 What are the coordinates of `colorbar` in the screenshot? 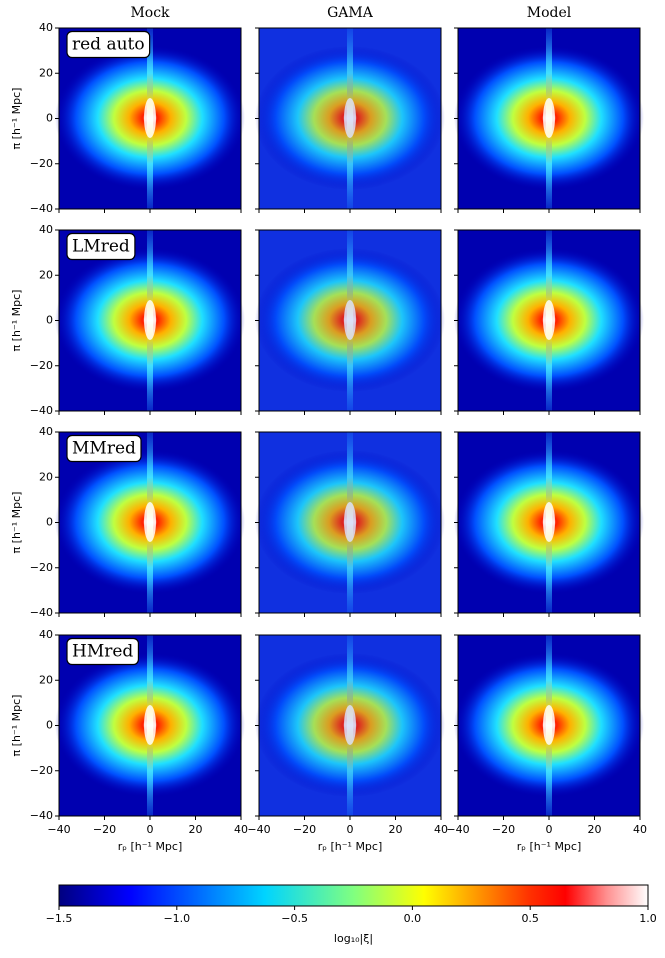 It's located at (353, 895).